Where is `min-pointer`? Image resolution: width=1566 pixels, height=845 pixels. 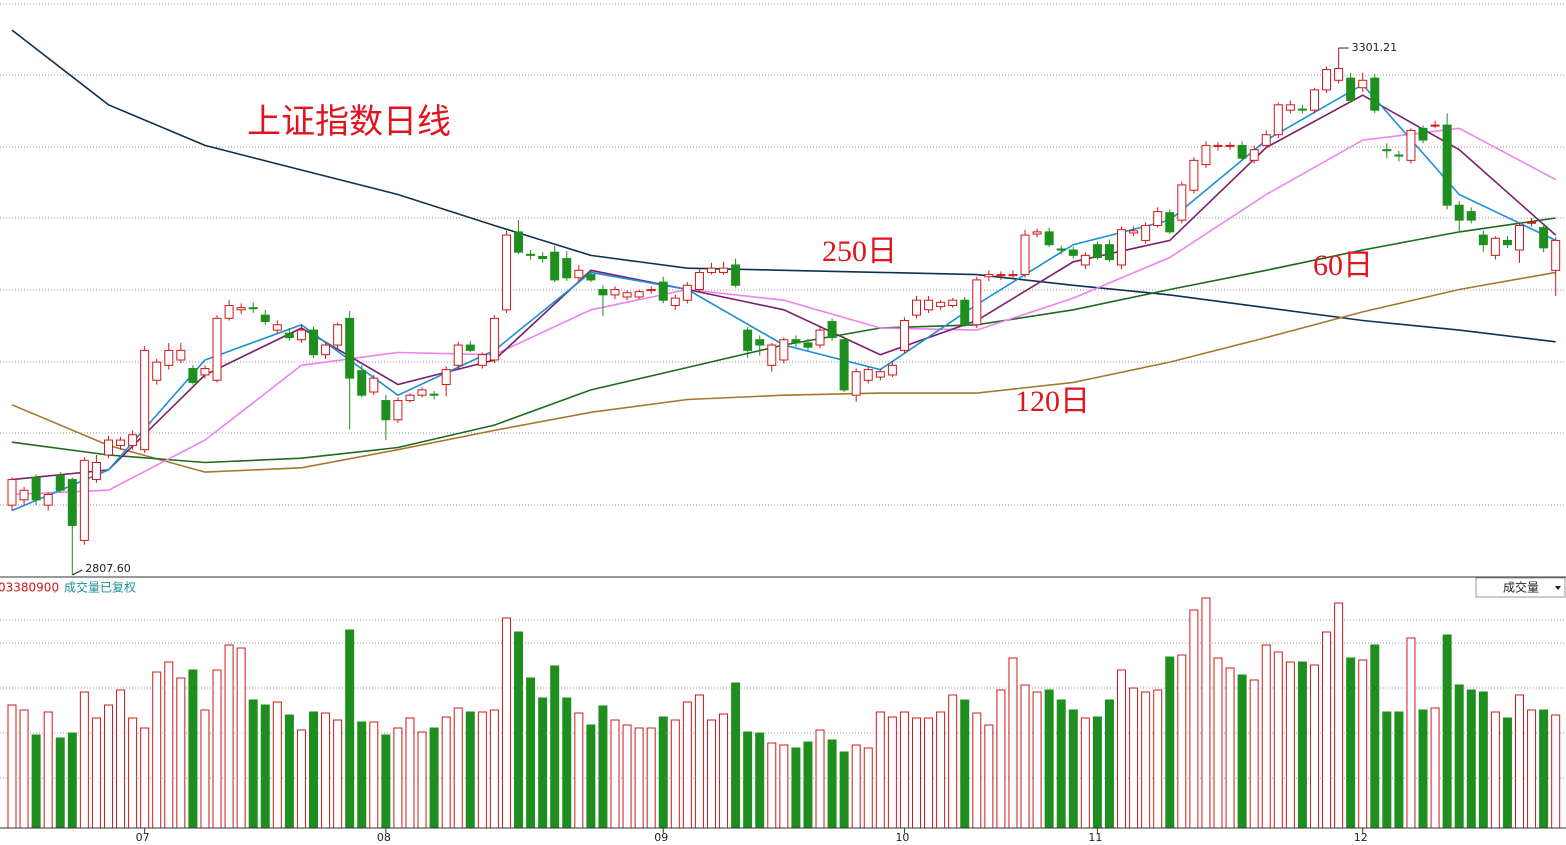 min-pointer is located at coordinates (77, 572).